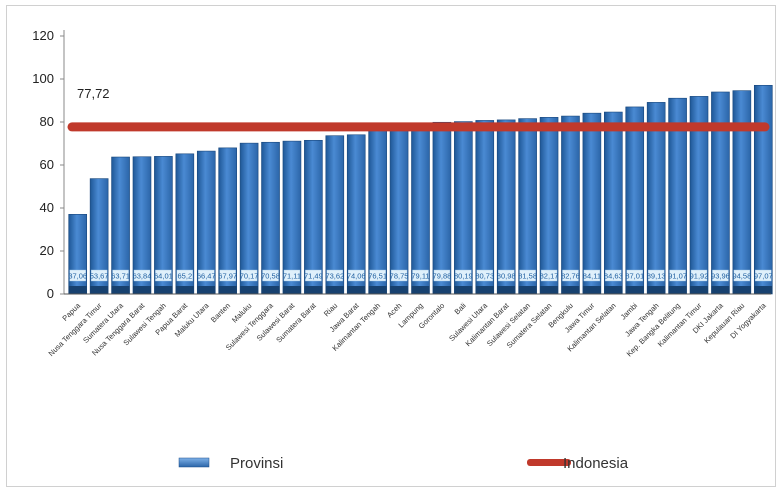 This screenshot has height=493, width=783. I want to click on bar-value-label: 74,06, so click(356, 276).